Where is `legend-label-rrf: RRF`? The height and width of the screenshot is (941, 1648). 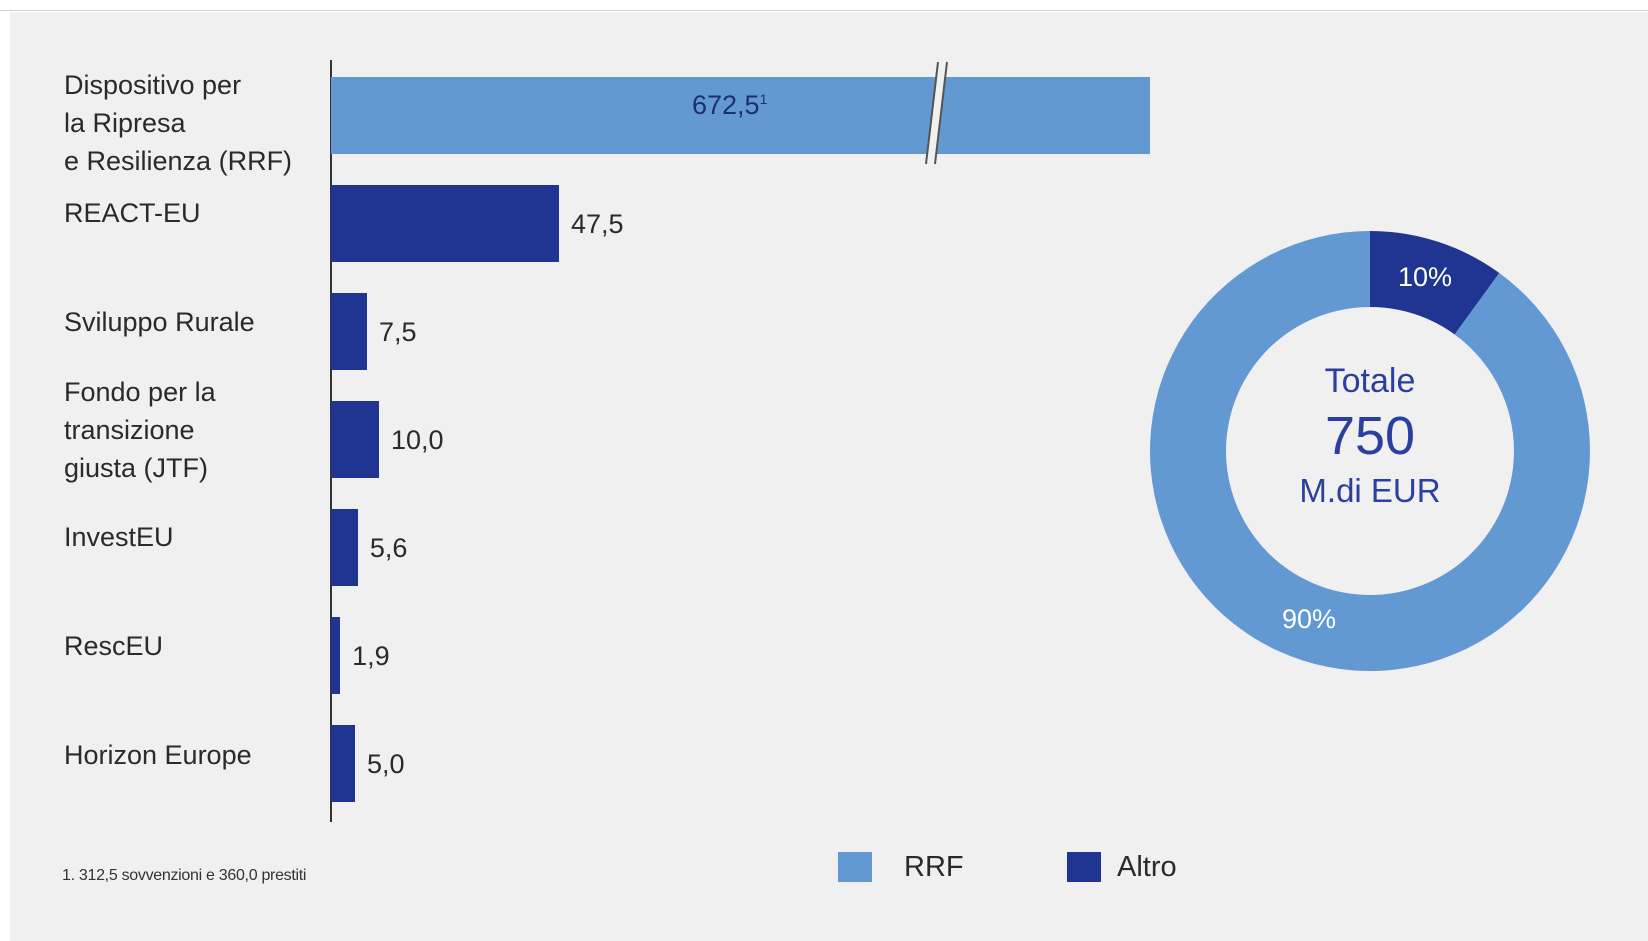
legend-label-rrf: RRF is located at coordinates (934, 867).